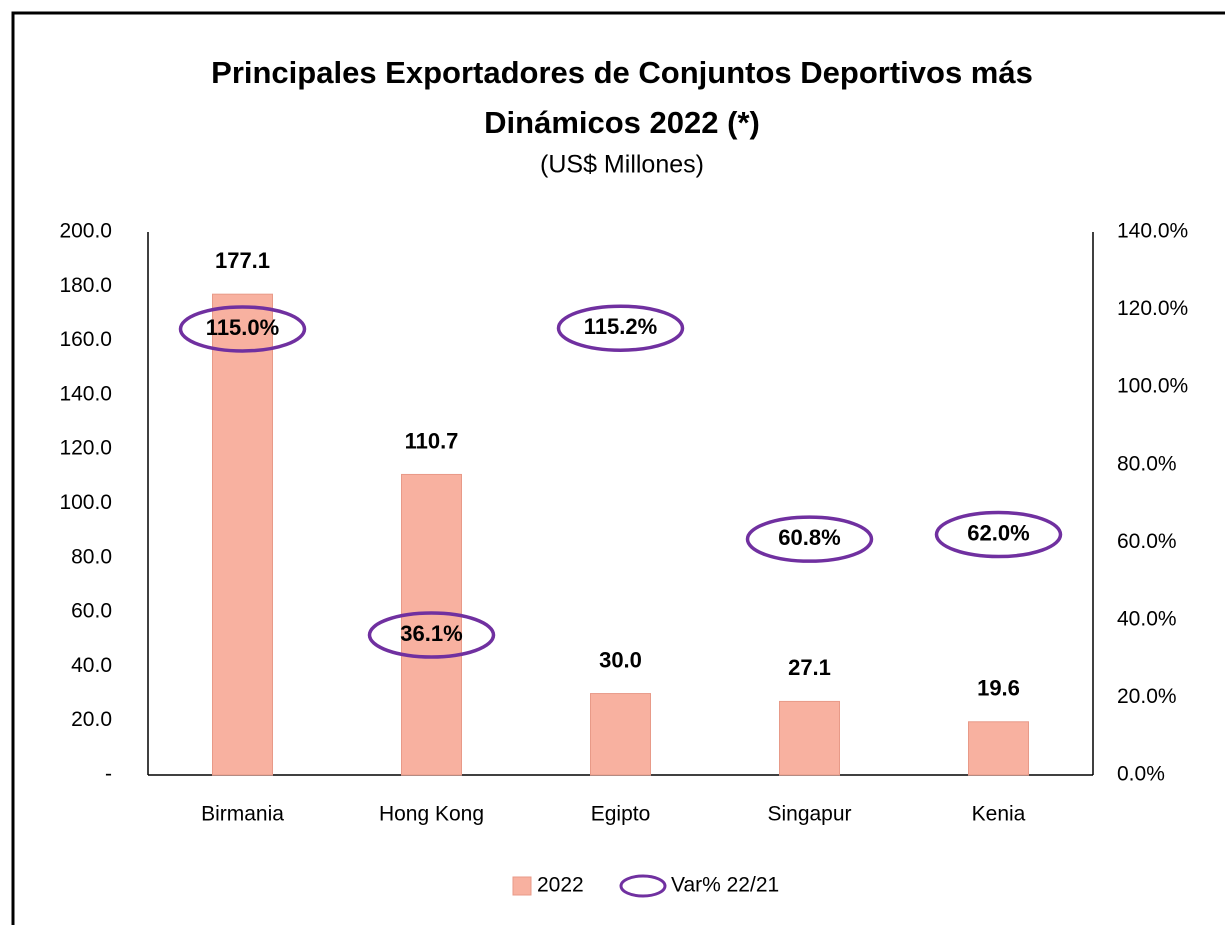  I want to click on legend-label: Var% 22/21, so click(725, 885).